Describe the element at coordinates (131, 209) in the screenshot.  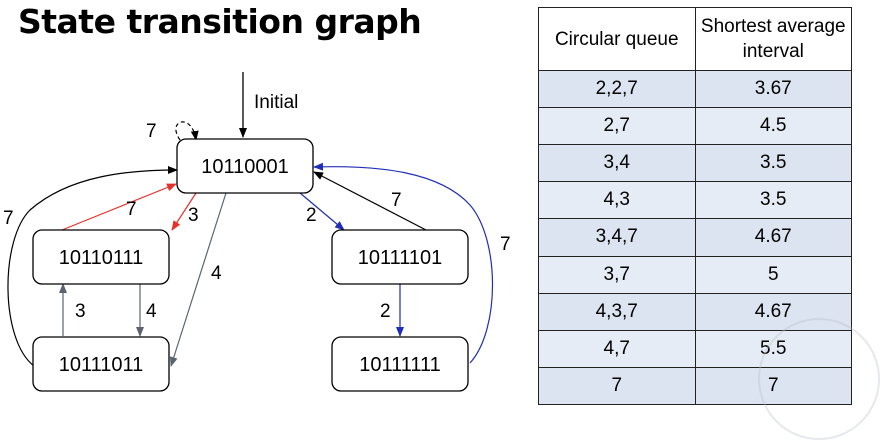
I see `red-up-label: 7` at that location.